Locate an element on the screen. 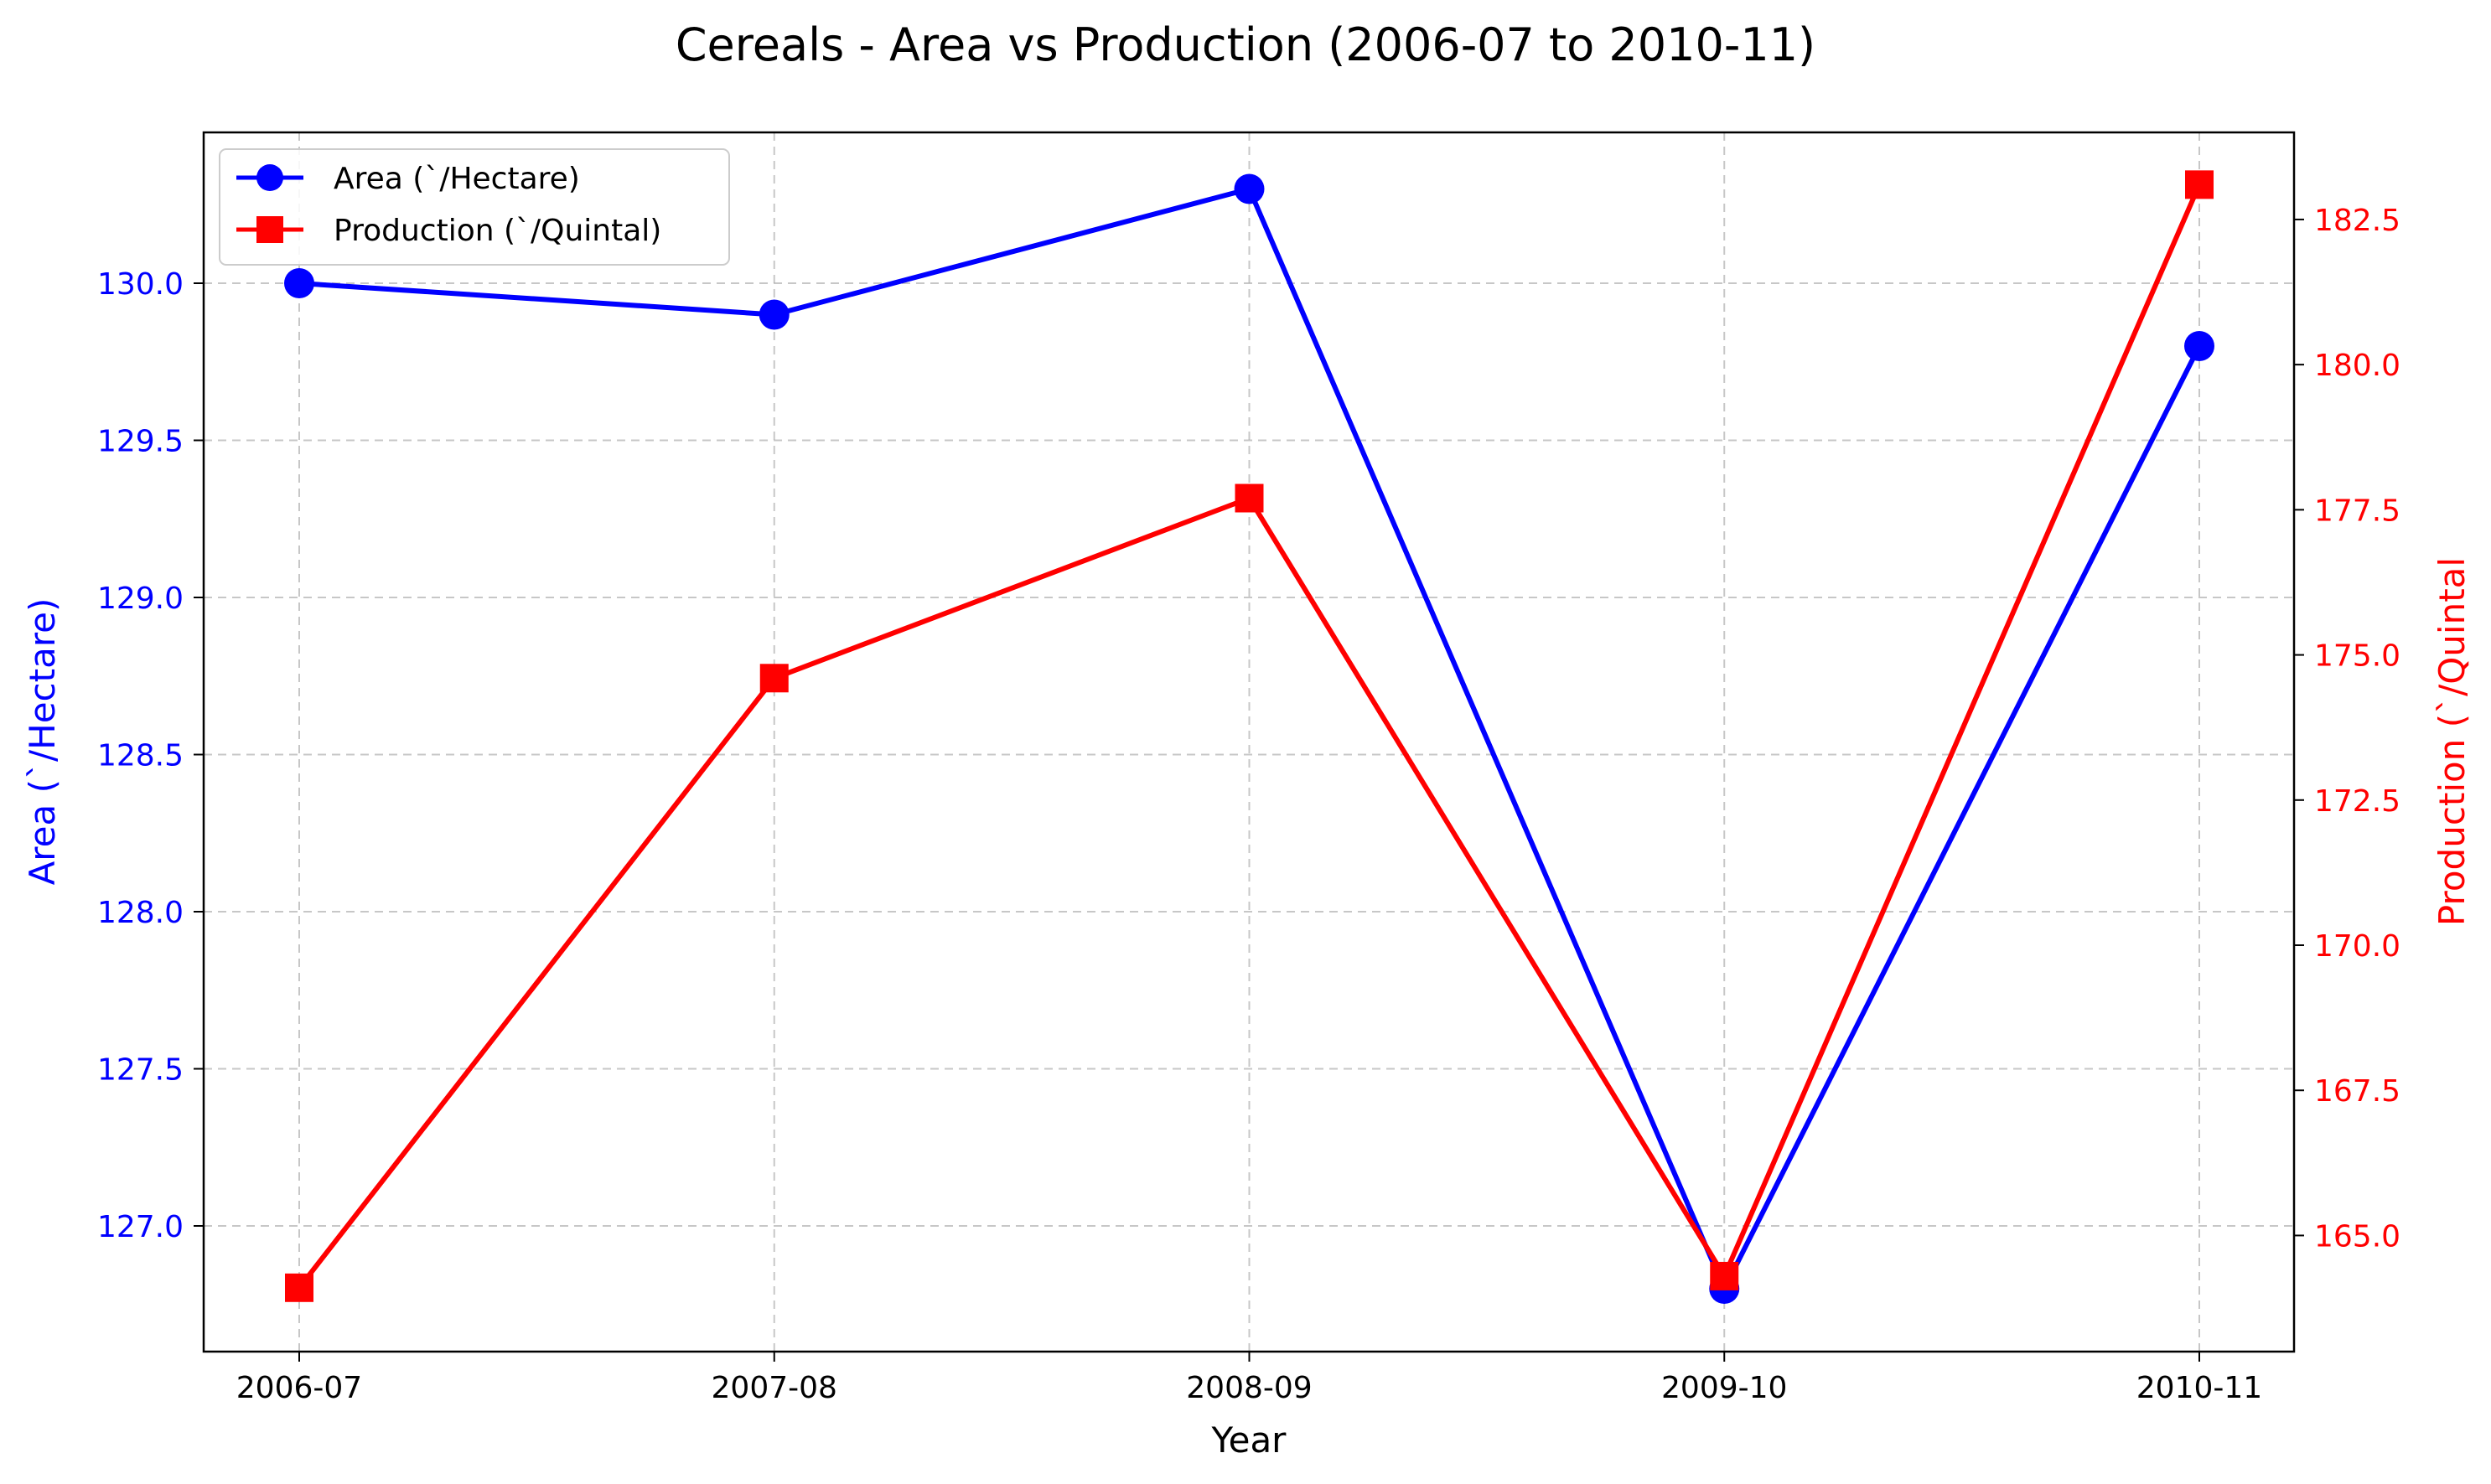 Image resolution: width=2491 pixels, height=1484 pixels. y-right-tick-label: 165.0 is located at coordinates (2357, 1237).